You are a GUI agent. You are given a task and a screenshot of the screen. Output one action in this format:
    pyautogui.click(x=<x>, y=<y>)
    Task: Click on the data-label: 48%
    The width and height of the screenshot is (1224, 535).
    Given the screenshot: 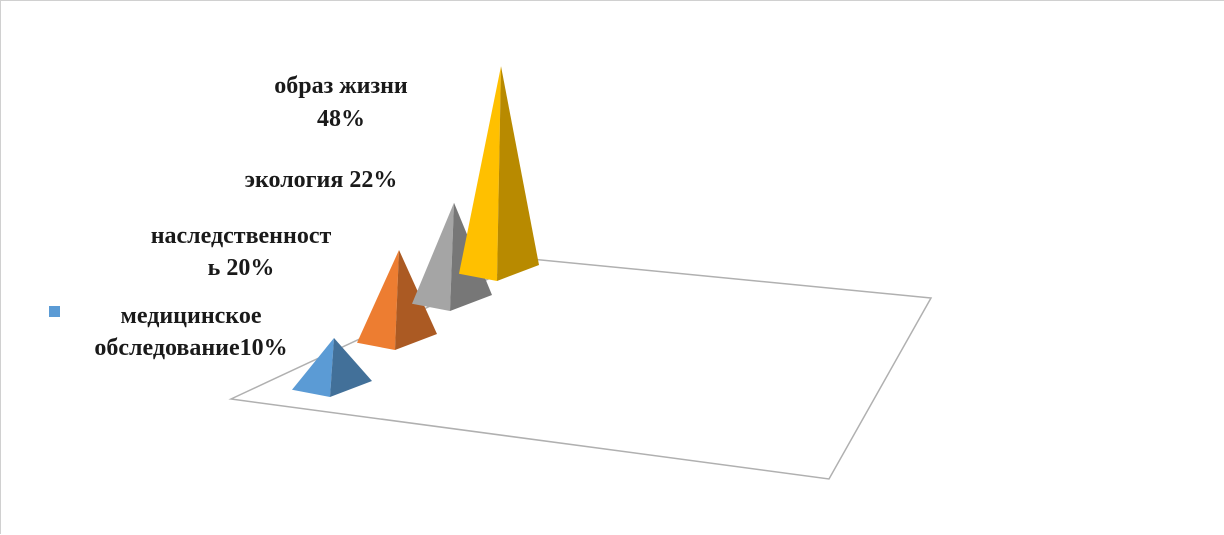 What is the action you would take?
    pyautogui.click(x=341, y=119)
    